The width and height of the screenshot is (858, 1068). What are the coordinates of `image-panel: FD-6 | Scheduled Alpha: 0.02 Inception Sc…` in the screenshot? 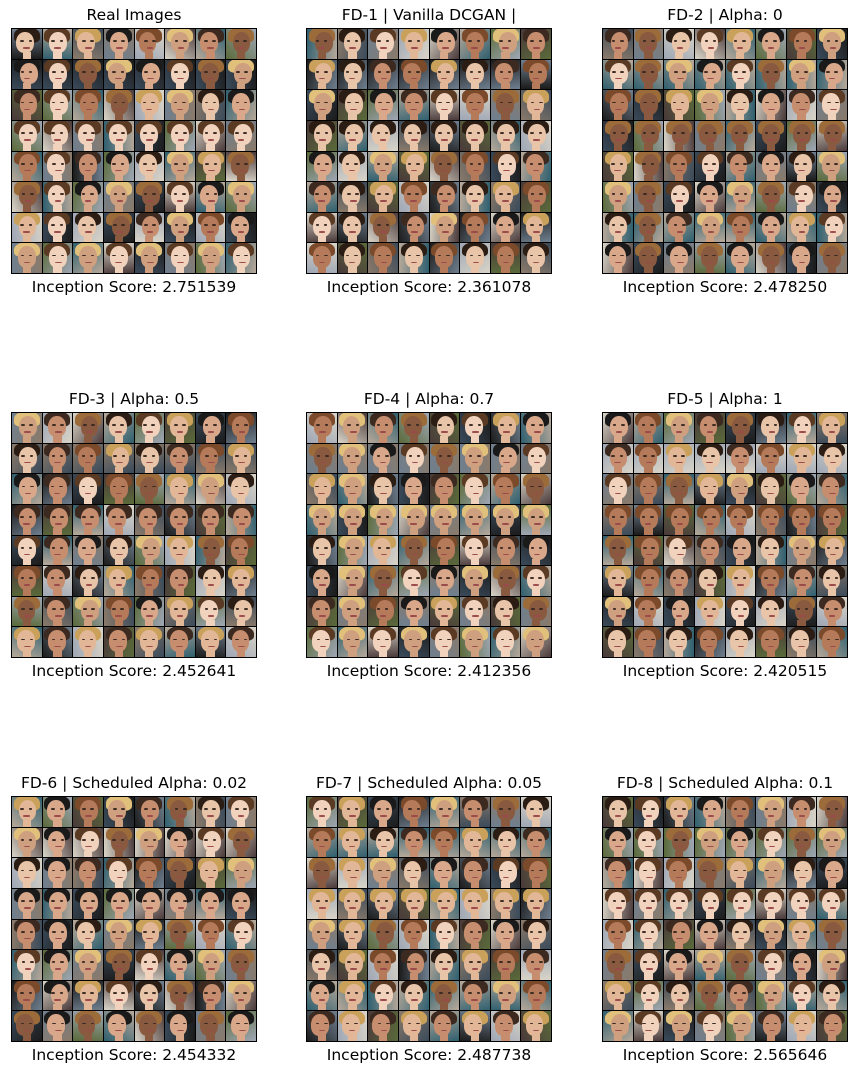 It's located at (134, 920).